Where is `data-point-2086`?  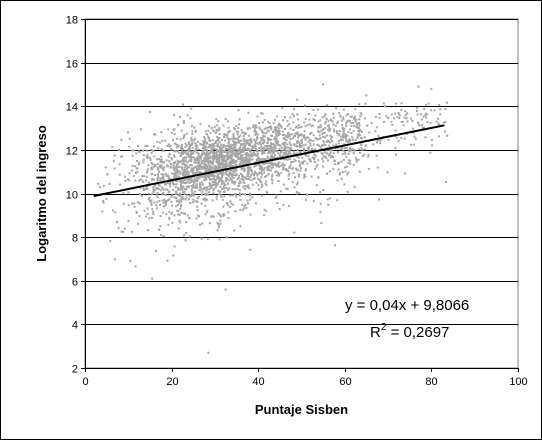 data-point-2086 is located at coordinates (217, 155).